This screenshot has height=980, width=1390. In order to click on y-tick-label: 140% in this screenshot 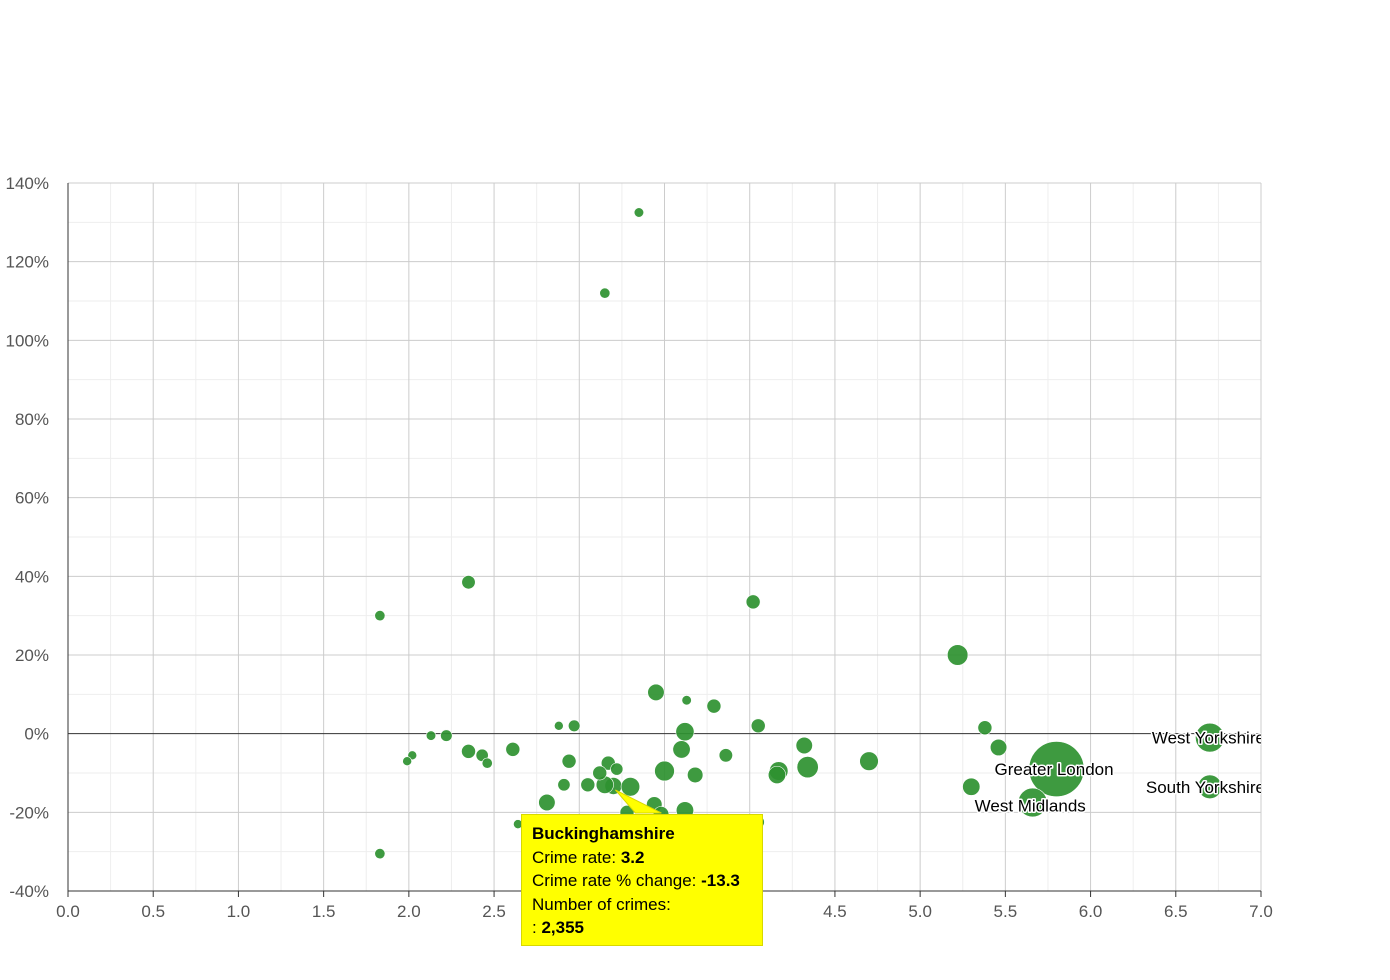, I will do `click(27, 183)`.